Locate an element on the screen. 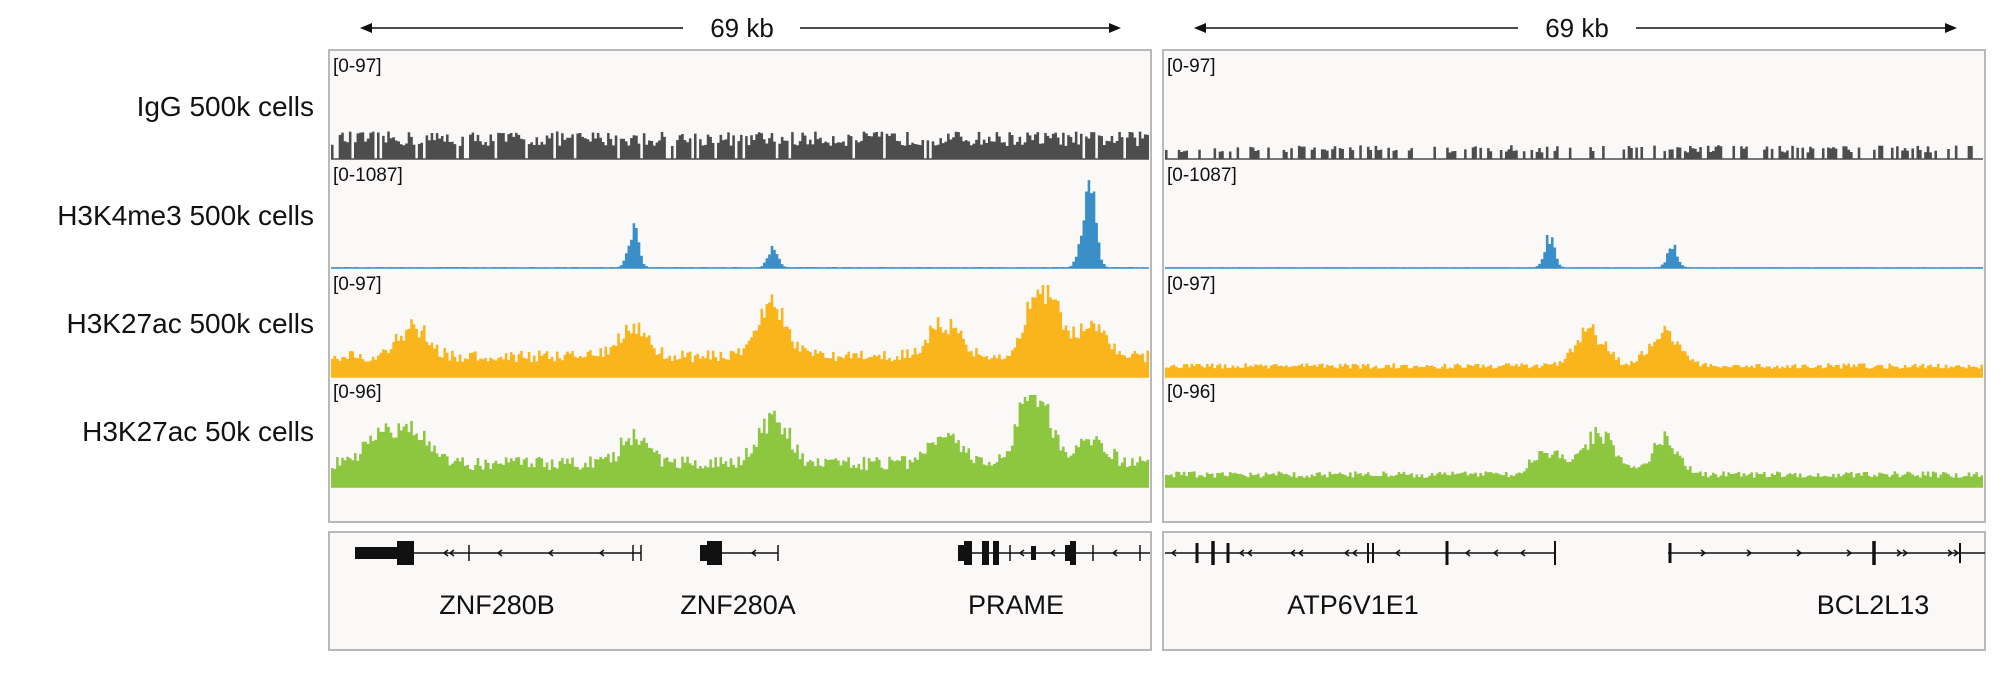 The width and height of the screenshot is (2000, 675). gene-model-bcl2l13-strand is located at coordinates (1830, 553).